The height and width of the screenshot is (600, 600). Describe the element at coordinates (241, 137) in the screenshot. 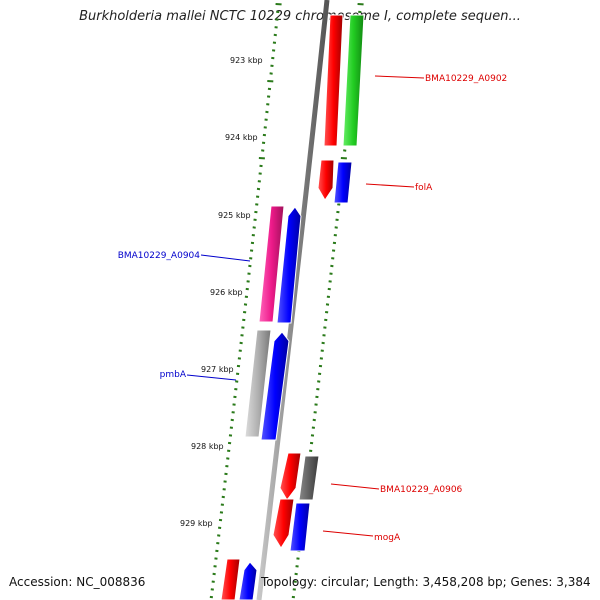

I see `scale-label-924: 924 kbp` at that location.